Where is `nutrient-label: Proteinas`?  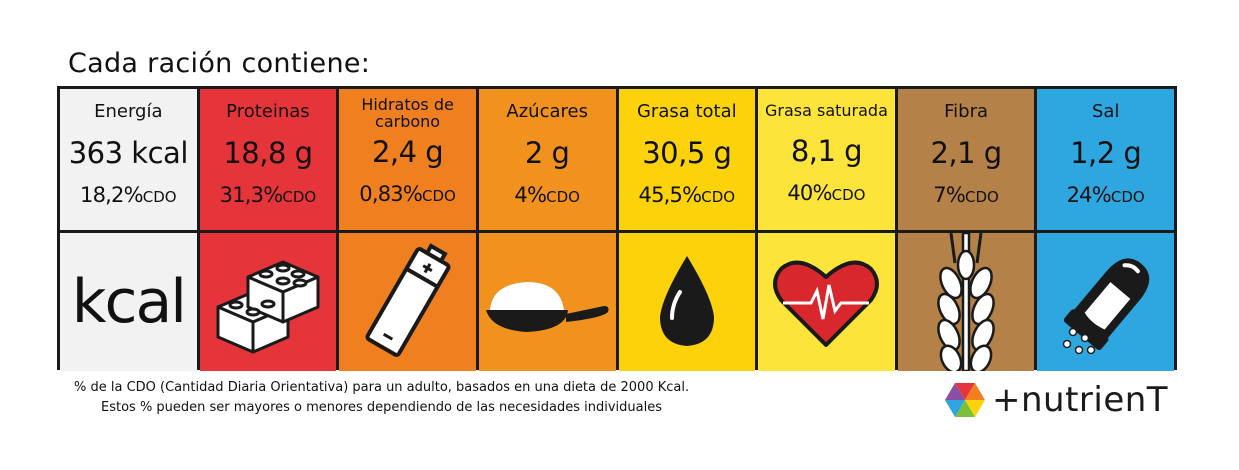 nutrient-label: Proteinas is located at coordinates (268, 111).